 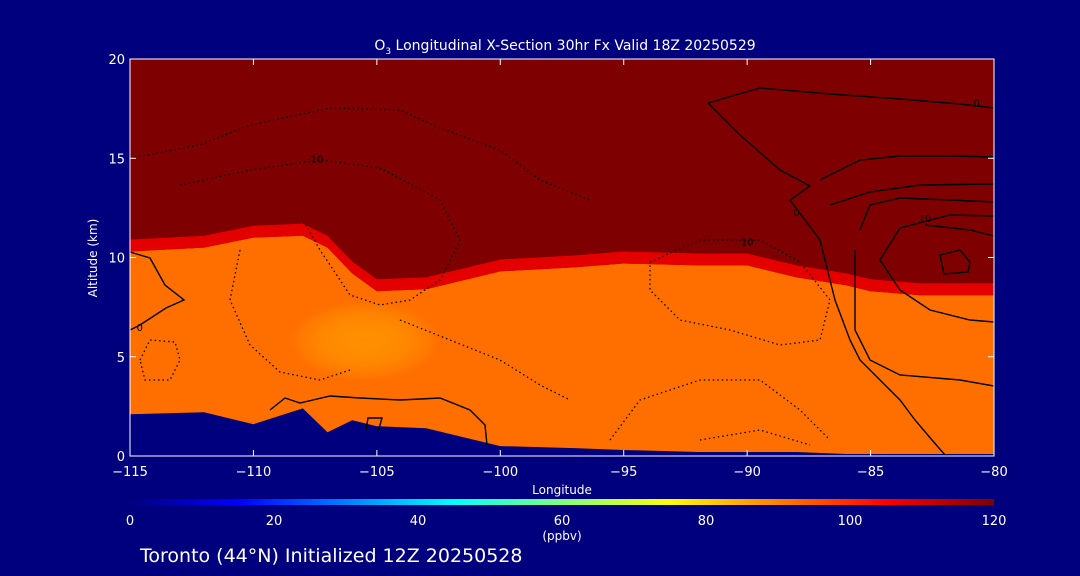 I want to click on contour-dotted-sw, so click(x=720, y=410).